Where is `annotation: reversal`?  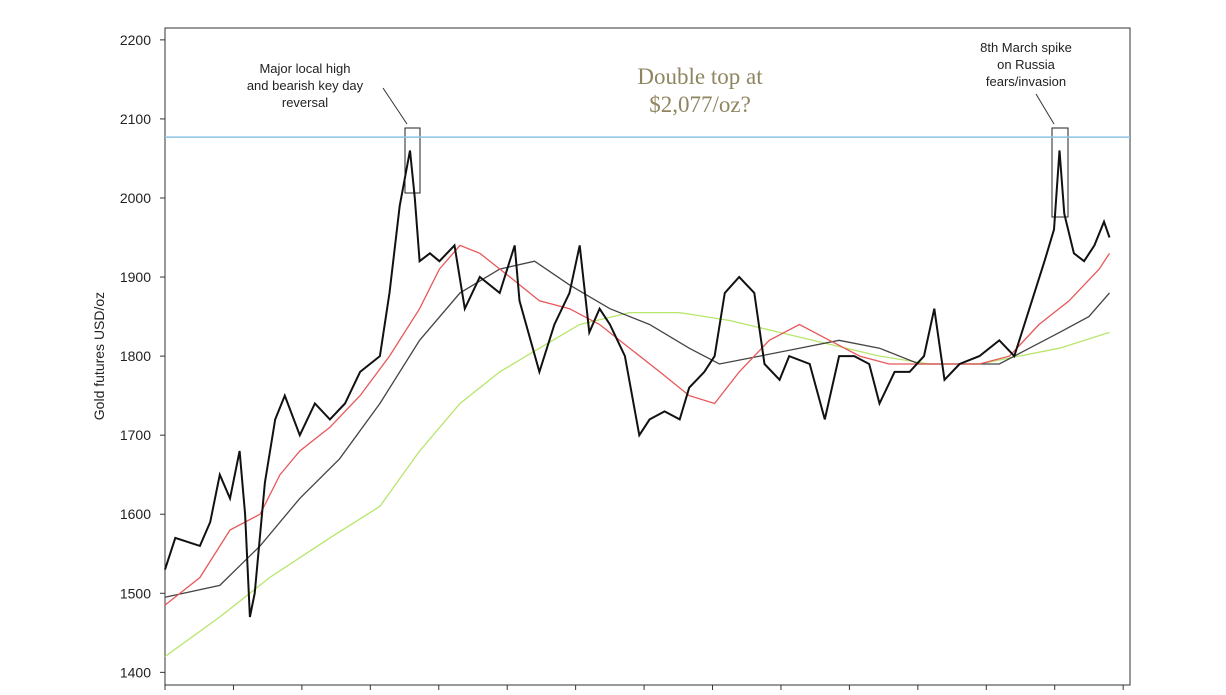
annotation: reversal is located at coordinates (305, 102).